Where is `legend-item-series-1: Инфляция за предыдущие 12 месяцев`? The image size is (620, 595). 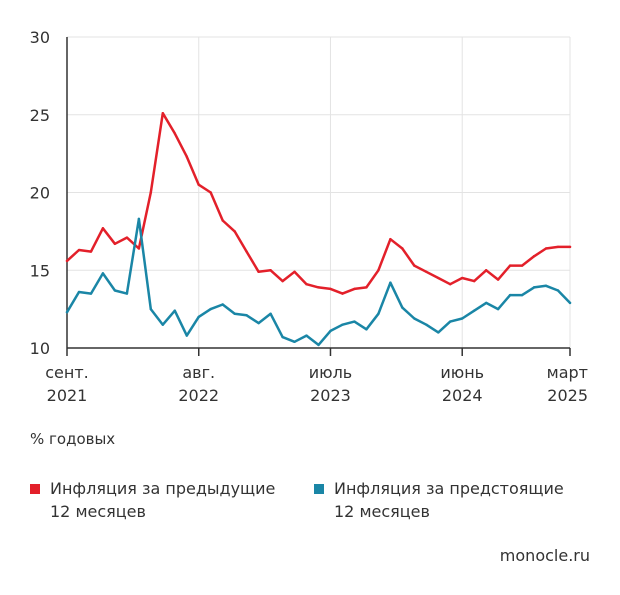 legend-item-series-1: Инфляция за предыдущие 12 месяцев is located at coordinates (152, 500).